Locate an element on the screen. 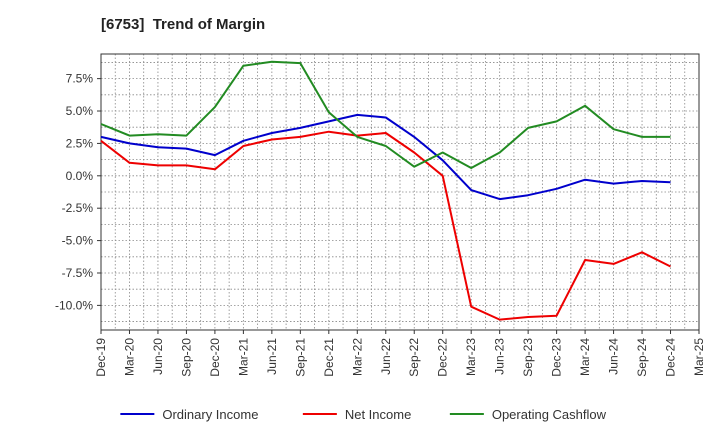  x-tick-label: Mar-25 is located at coordinates (699, 357).